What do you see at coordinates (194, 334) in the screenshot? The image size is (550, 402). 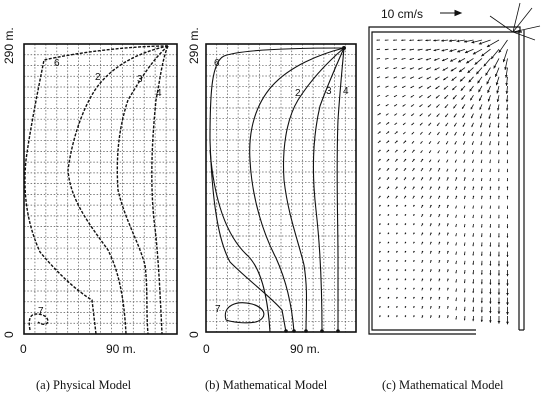 I see `panel-b-y-bottom: 0` at bounding box center [194, 334].